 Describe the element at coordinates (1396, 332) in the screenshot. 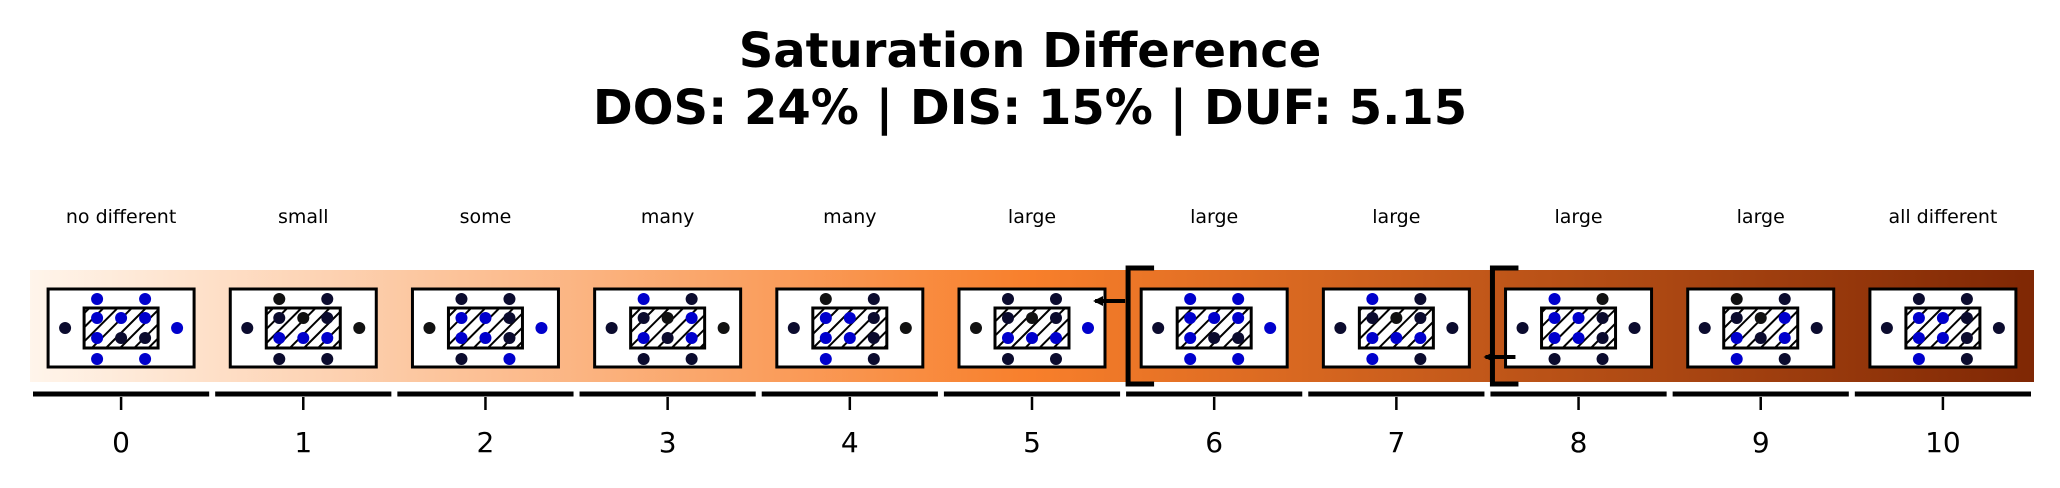

I see `scale-column-7: large 7` at that location.